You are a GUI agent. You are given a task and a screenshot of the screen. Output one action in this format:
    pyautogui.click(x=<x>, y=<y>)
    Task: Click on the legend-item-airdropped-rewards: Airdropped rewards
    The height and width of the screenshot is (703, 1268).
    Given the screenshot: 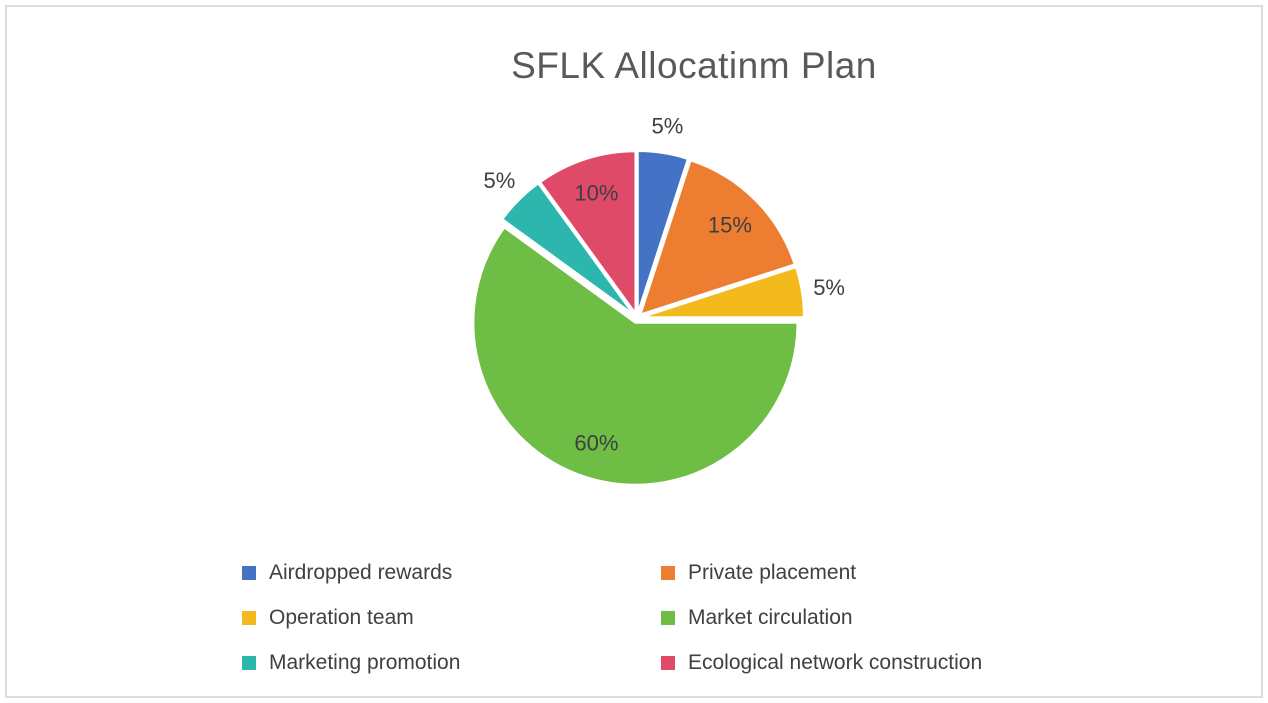 What is the action you would take?
    pyautogui.click(x=451, y=573)
    